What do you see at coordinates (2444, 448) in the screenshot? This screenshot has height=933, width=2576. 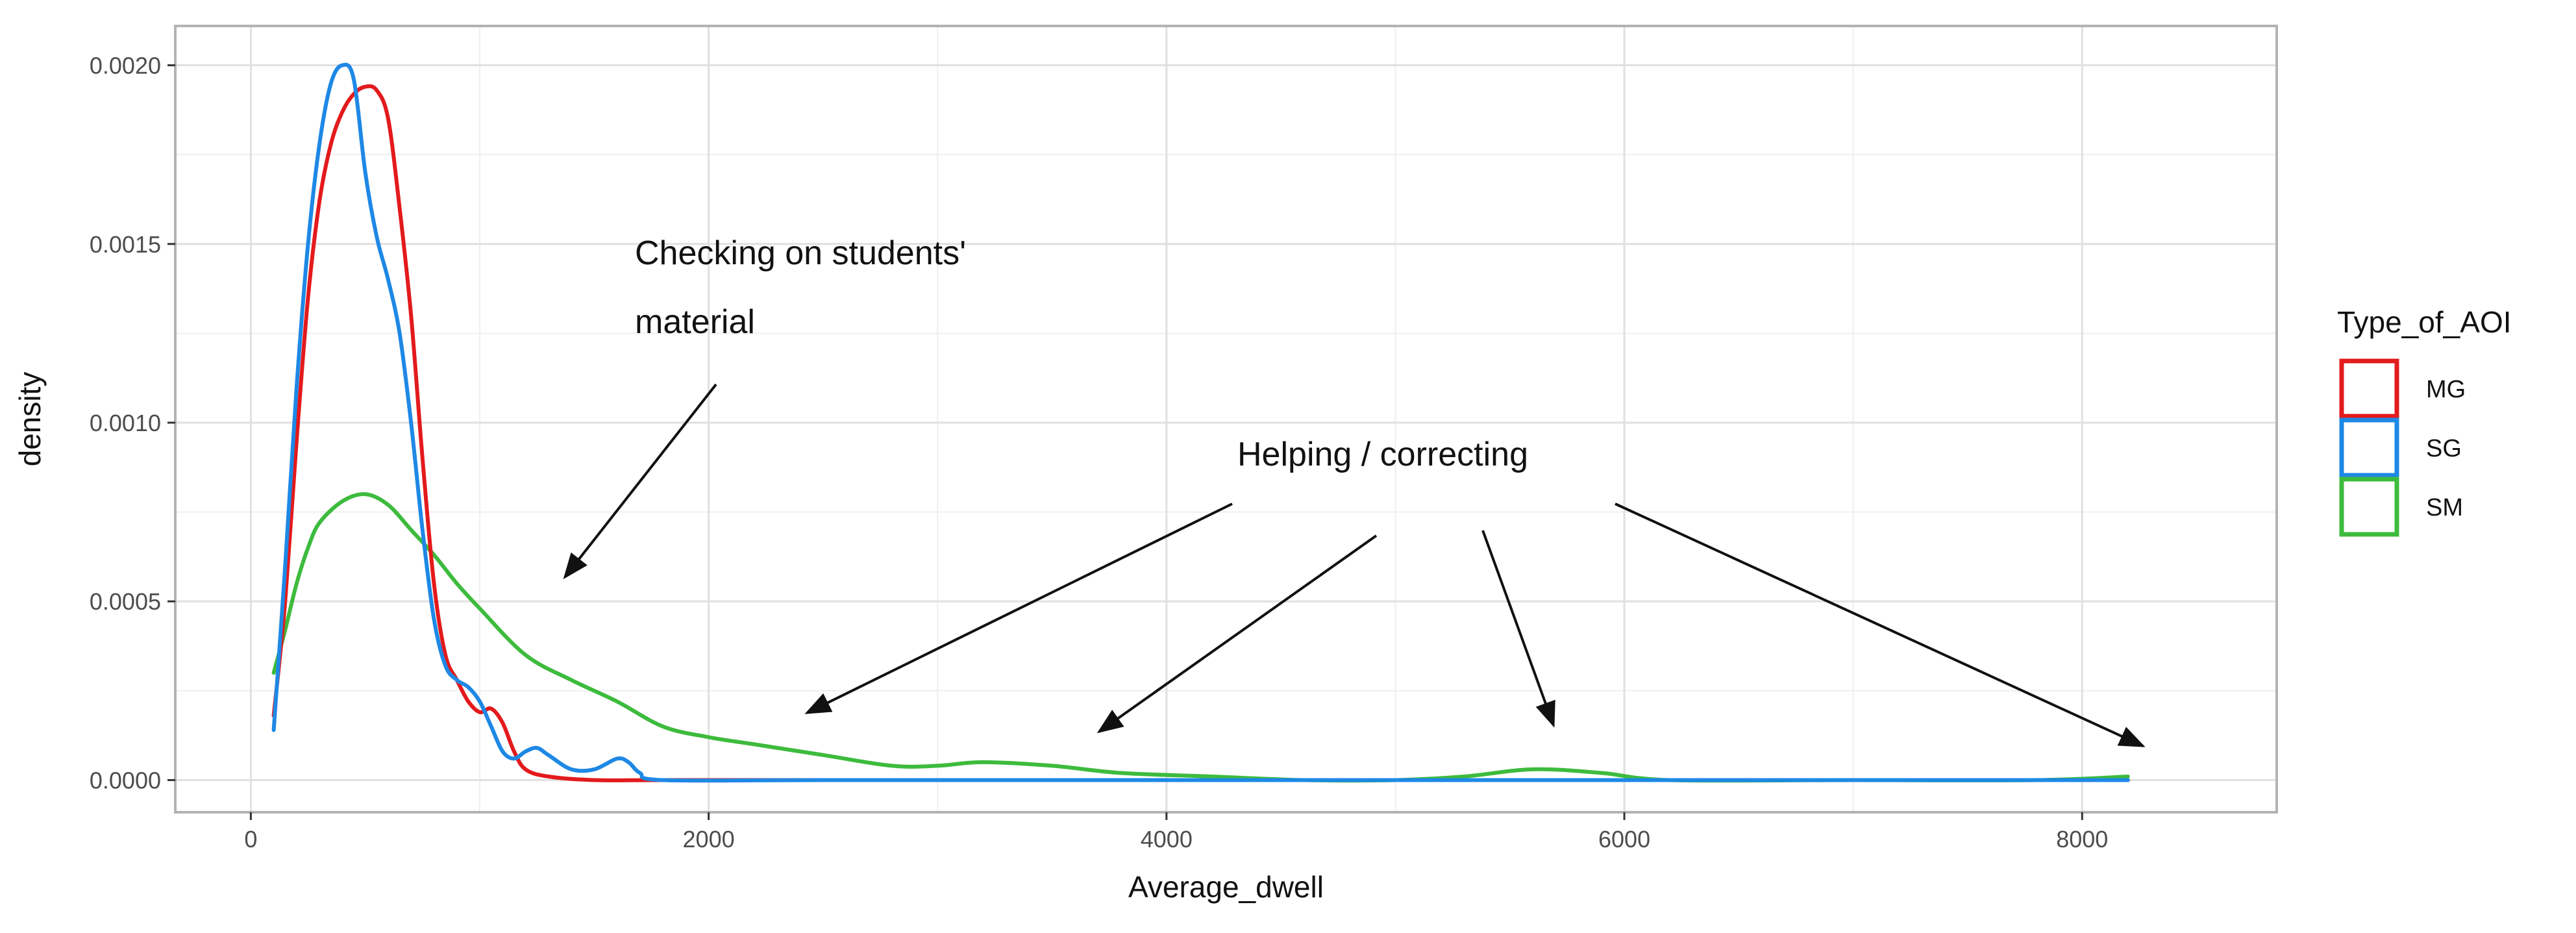 I see `legend-label-sg: SG` at bounding box center [2444, 448].